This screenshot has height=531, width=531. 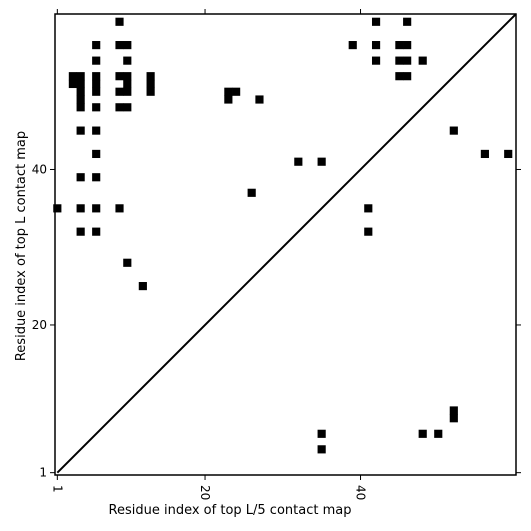 I want to click on y-tick-label: 40, so click(x=39, y=169).